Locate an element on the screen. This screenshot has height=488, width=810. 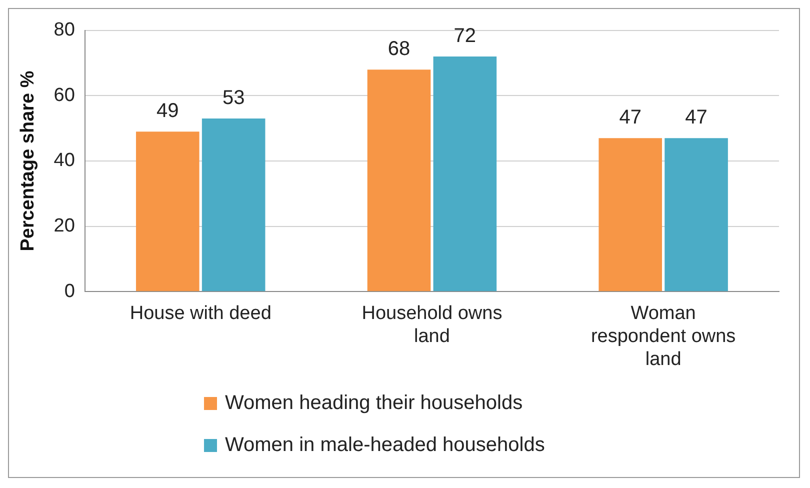
legend-label: Women heading their households is located at coordinates (374, 403).